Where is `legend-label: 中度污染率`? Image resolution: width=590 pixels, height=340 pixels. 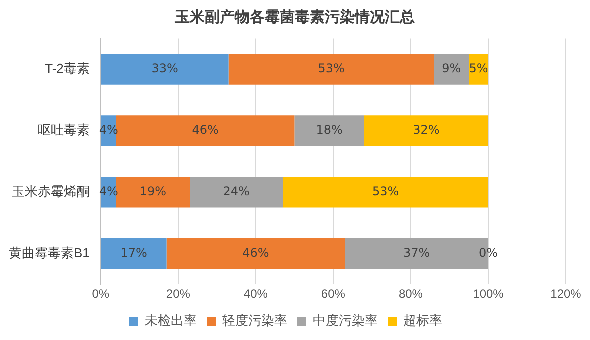 legend-label: 中度污染率 is located at coordinates (345, 320).